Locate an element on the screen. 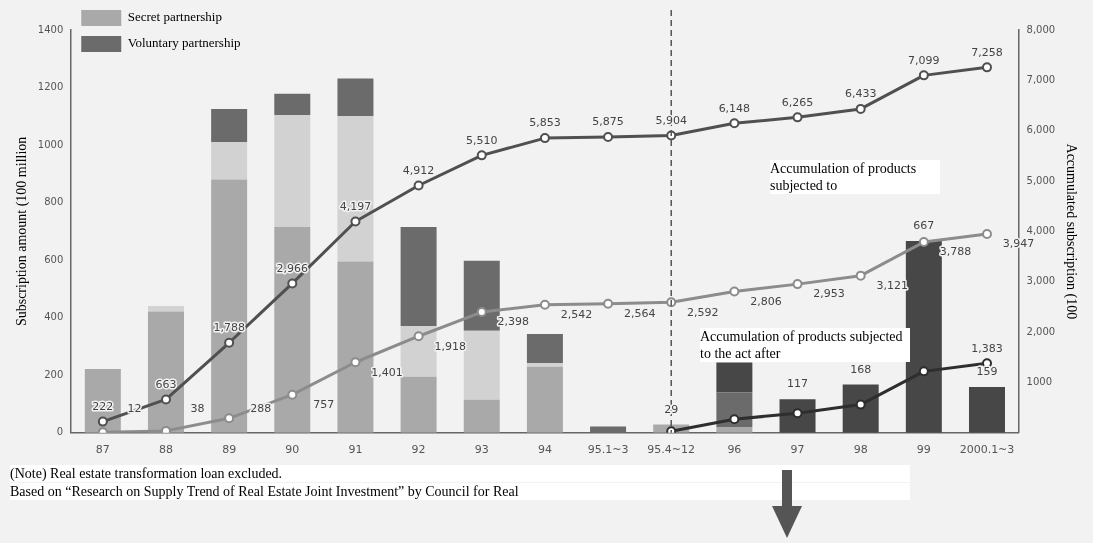 The width and height of the screenshot is (1093, 543). x-tick-label: 92 is located at coordinates (418, 450).